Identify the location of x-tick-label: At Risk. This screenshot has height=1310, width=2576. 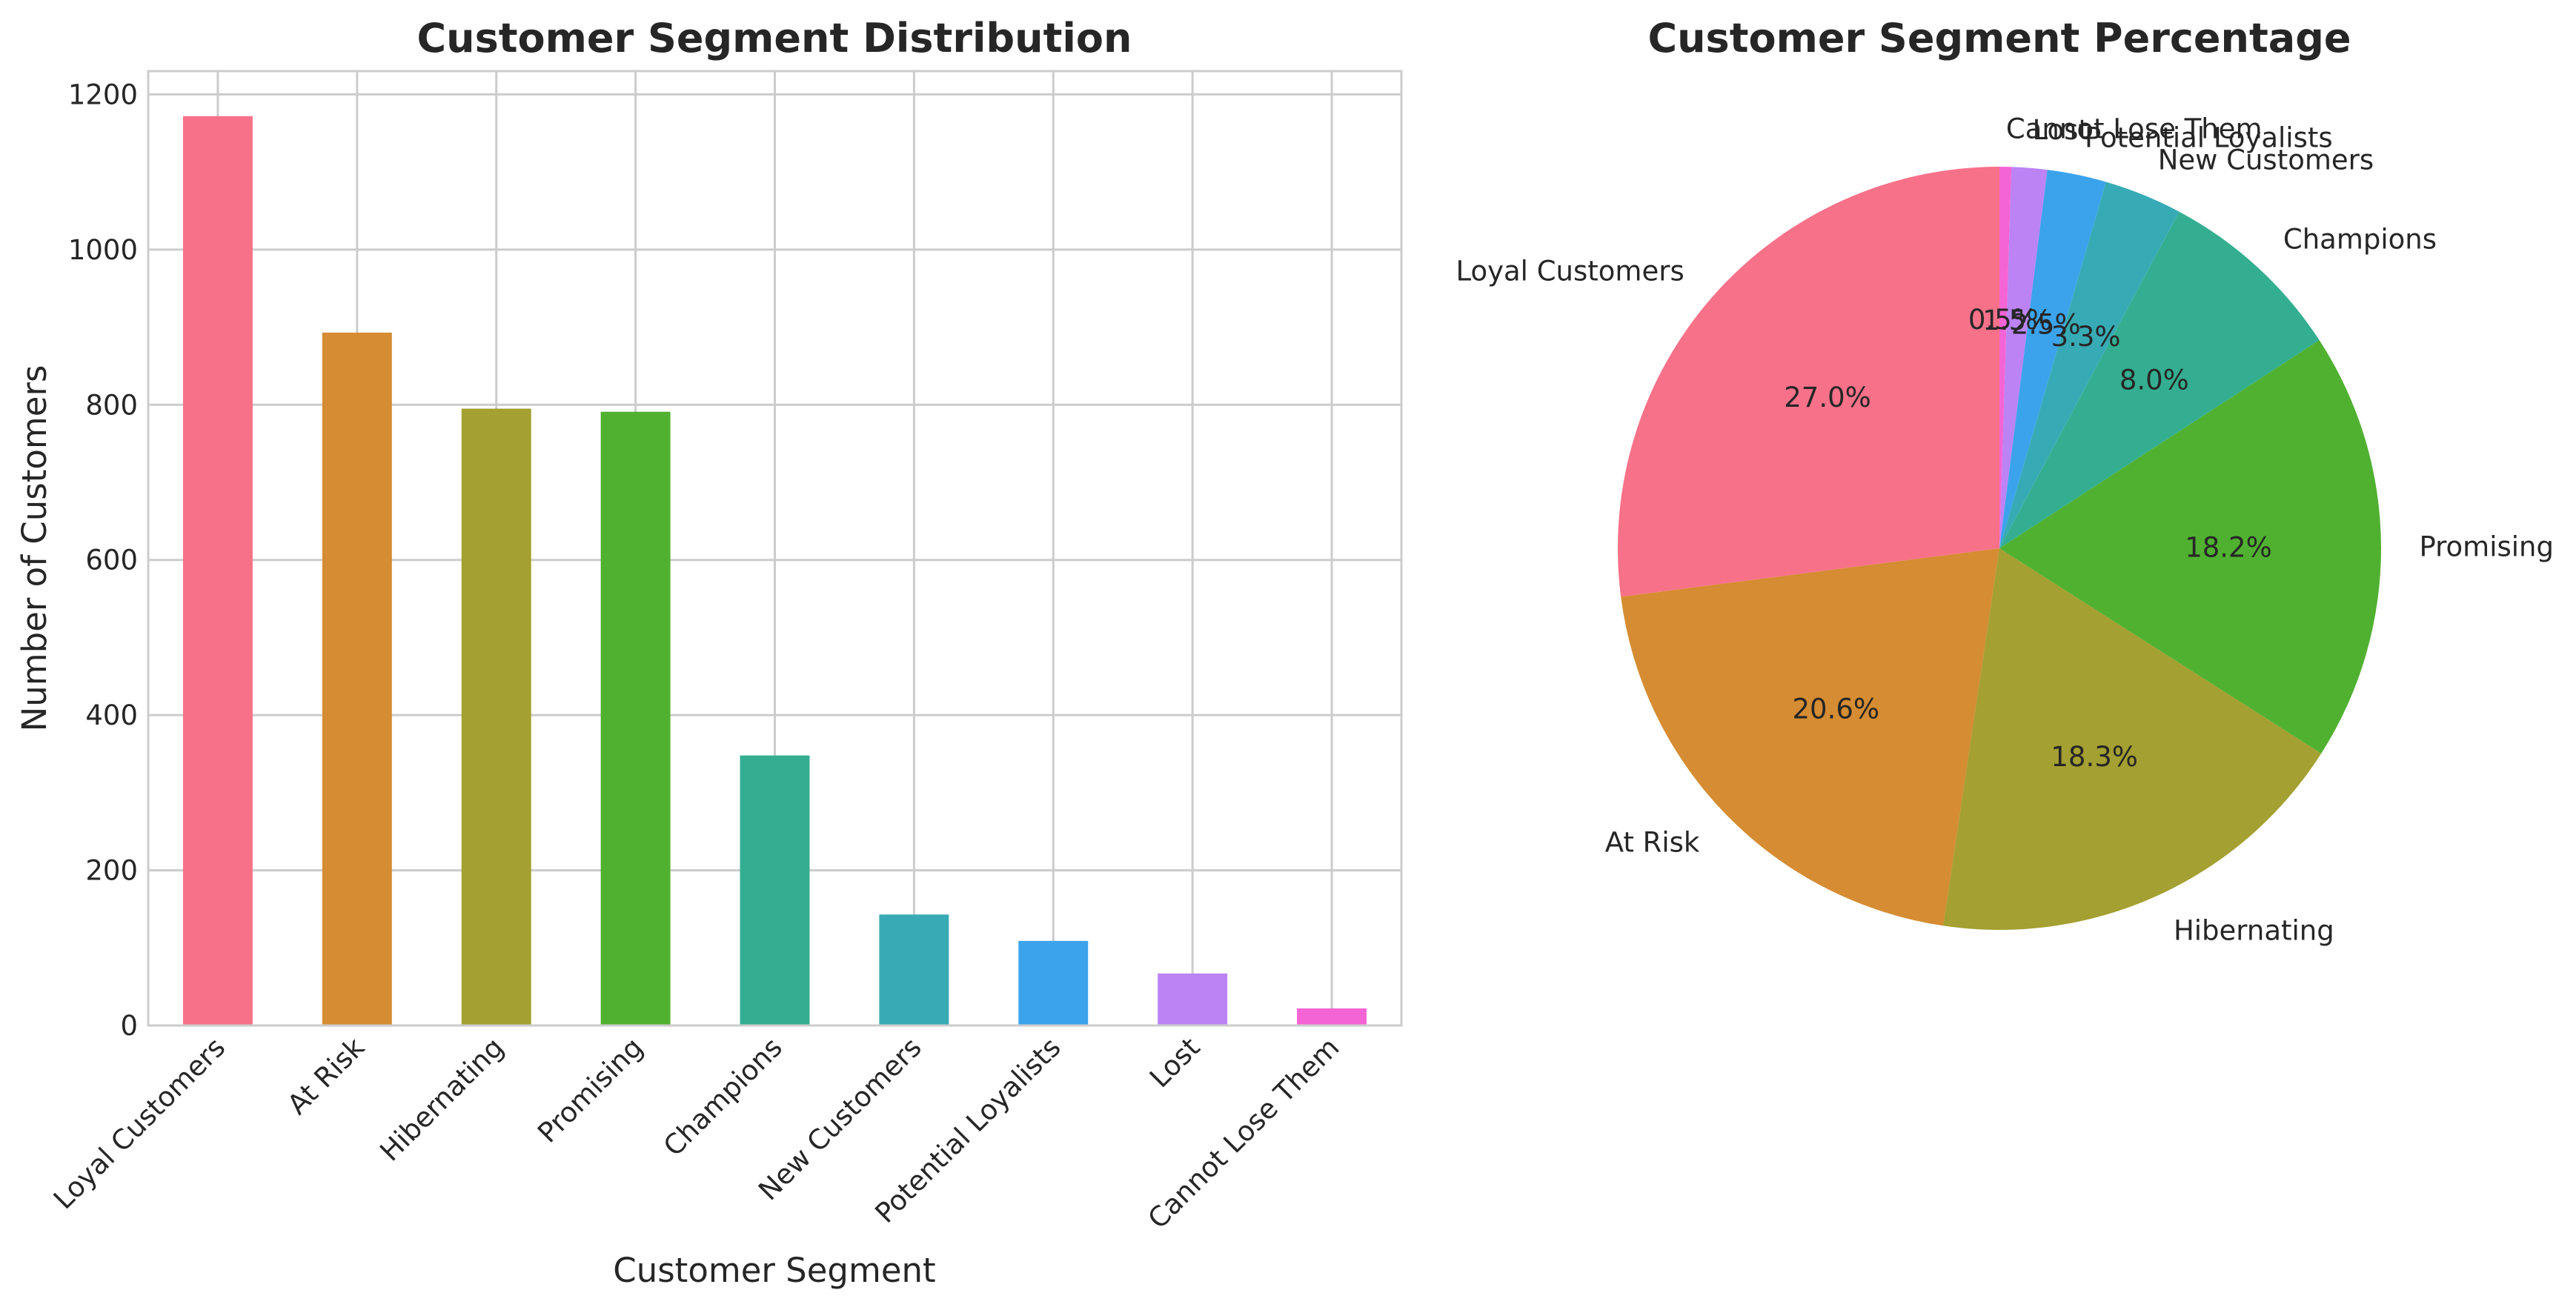
(326, 1076).